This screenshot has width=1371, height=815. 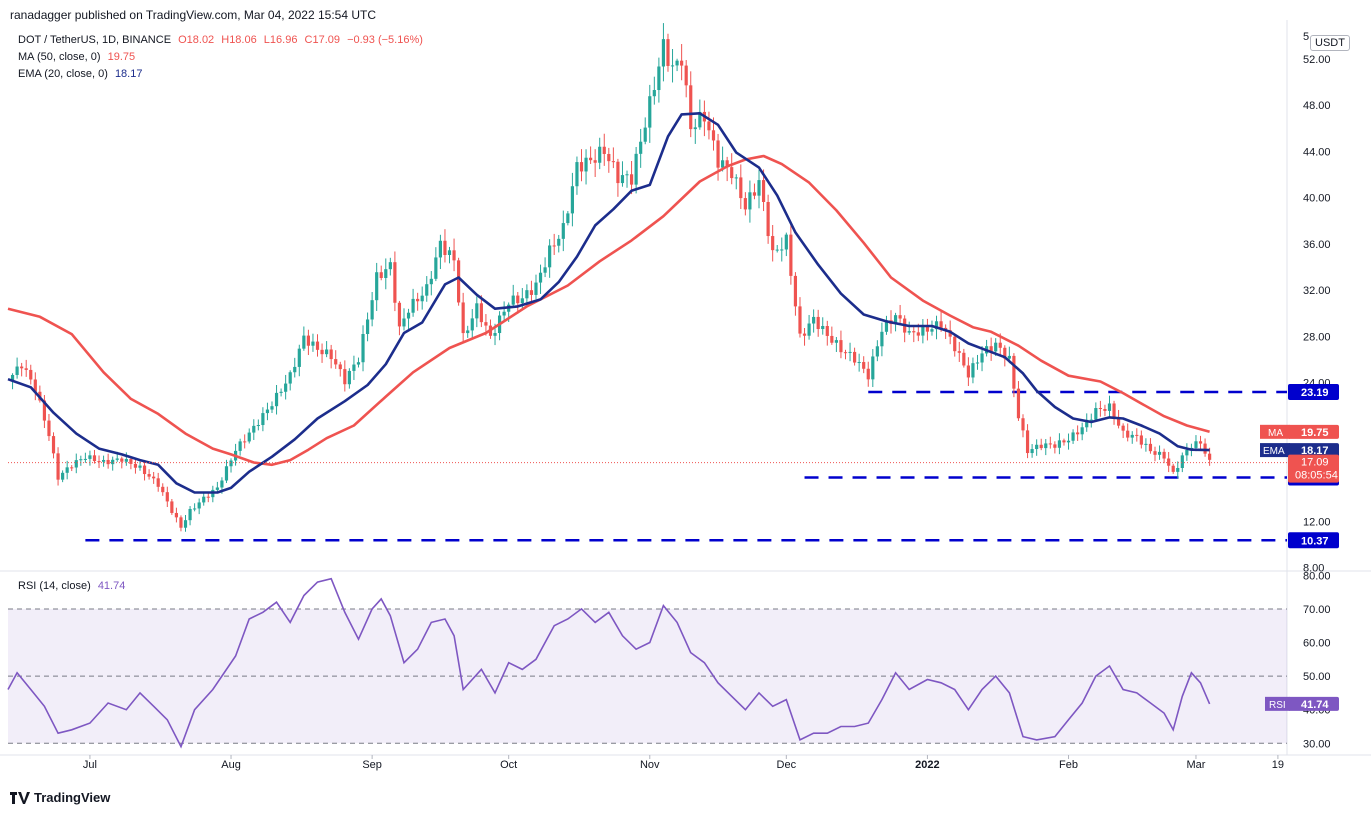 I want to click on rsi-axis-key-bg, so click(x=1277, y=703).